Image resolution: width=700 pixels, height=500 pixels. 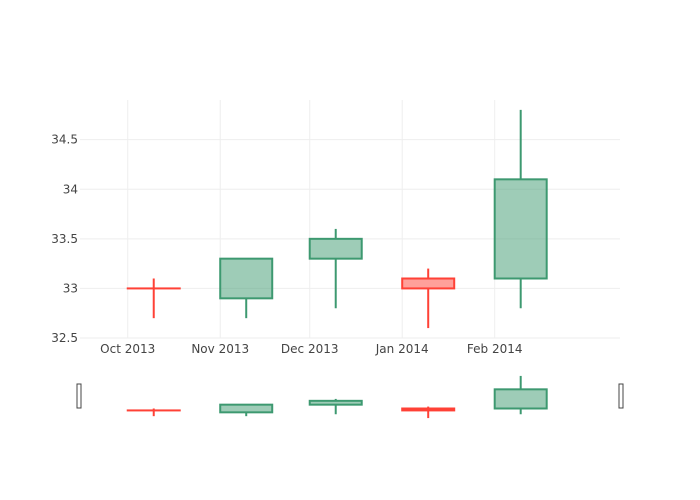 I want to click on x-tick-label: Feb 2014, so click(x=495, y=349).